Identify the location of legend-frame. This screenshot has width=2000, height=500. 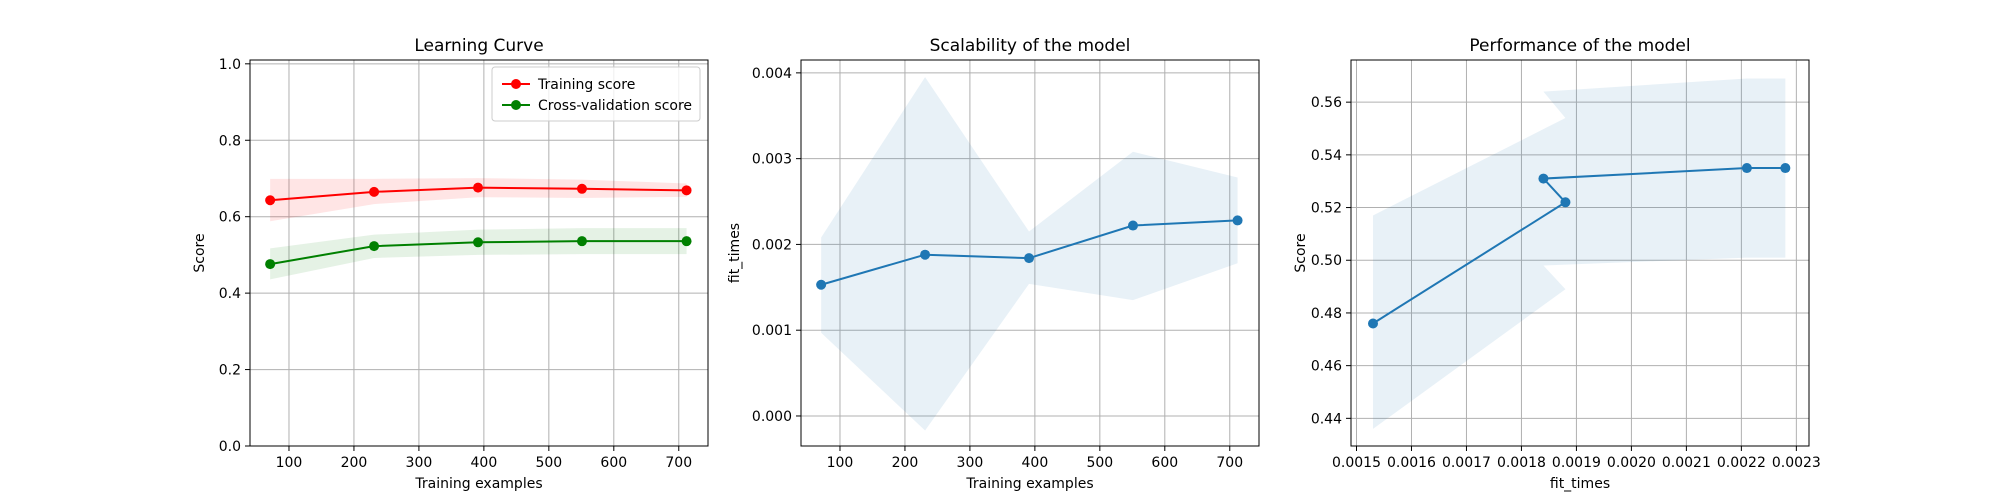
(596, 94).